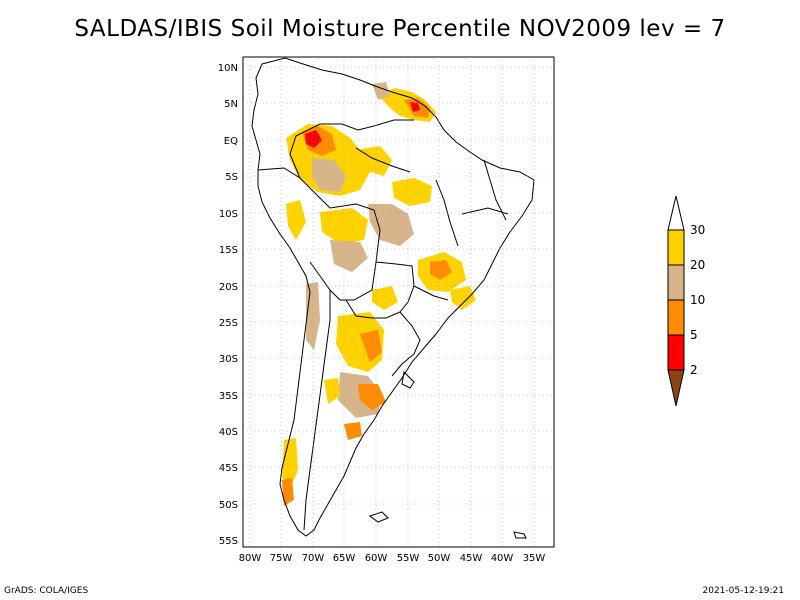  I want to click on lat-label: 15S, so click(228, 250).